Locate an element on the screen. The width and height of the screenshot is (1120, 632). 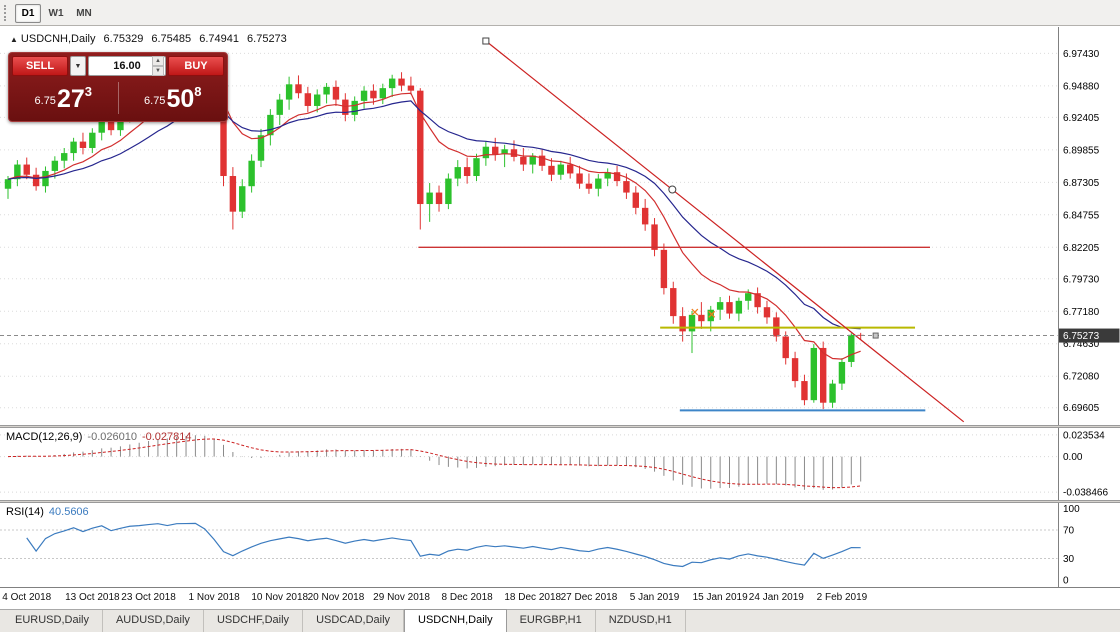
chevron-down-icon: ▼ is located at coordinates (78, 66).